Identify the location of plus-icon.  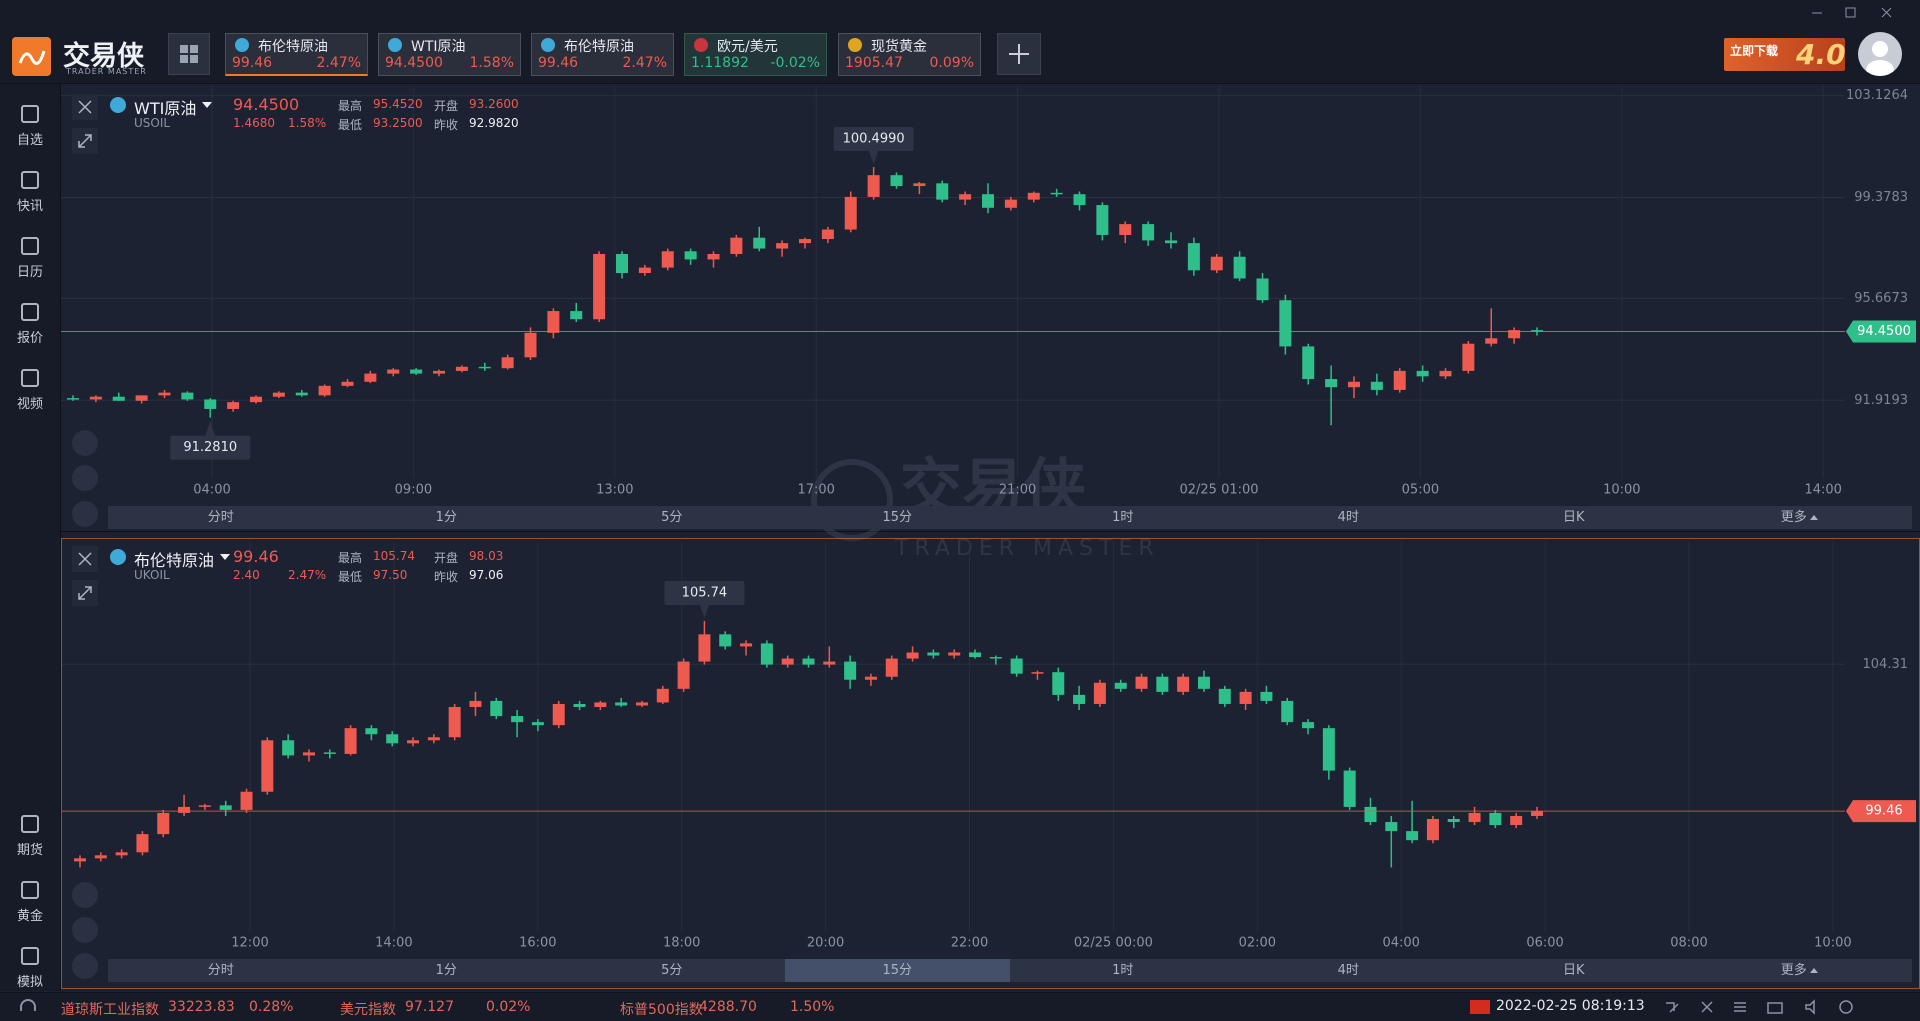
(1019, 54).